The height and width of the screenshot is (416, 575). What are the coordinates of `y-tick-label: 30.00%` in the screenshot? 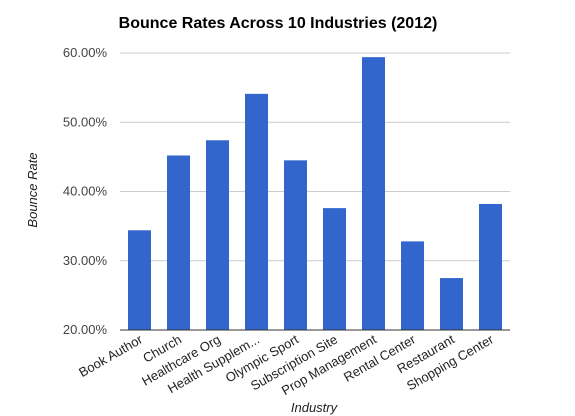 It's located at (85, 260).